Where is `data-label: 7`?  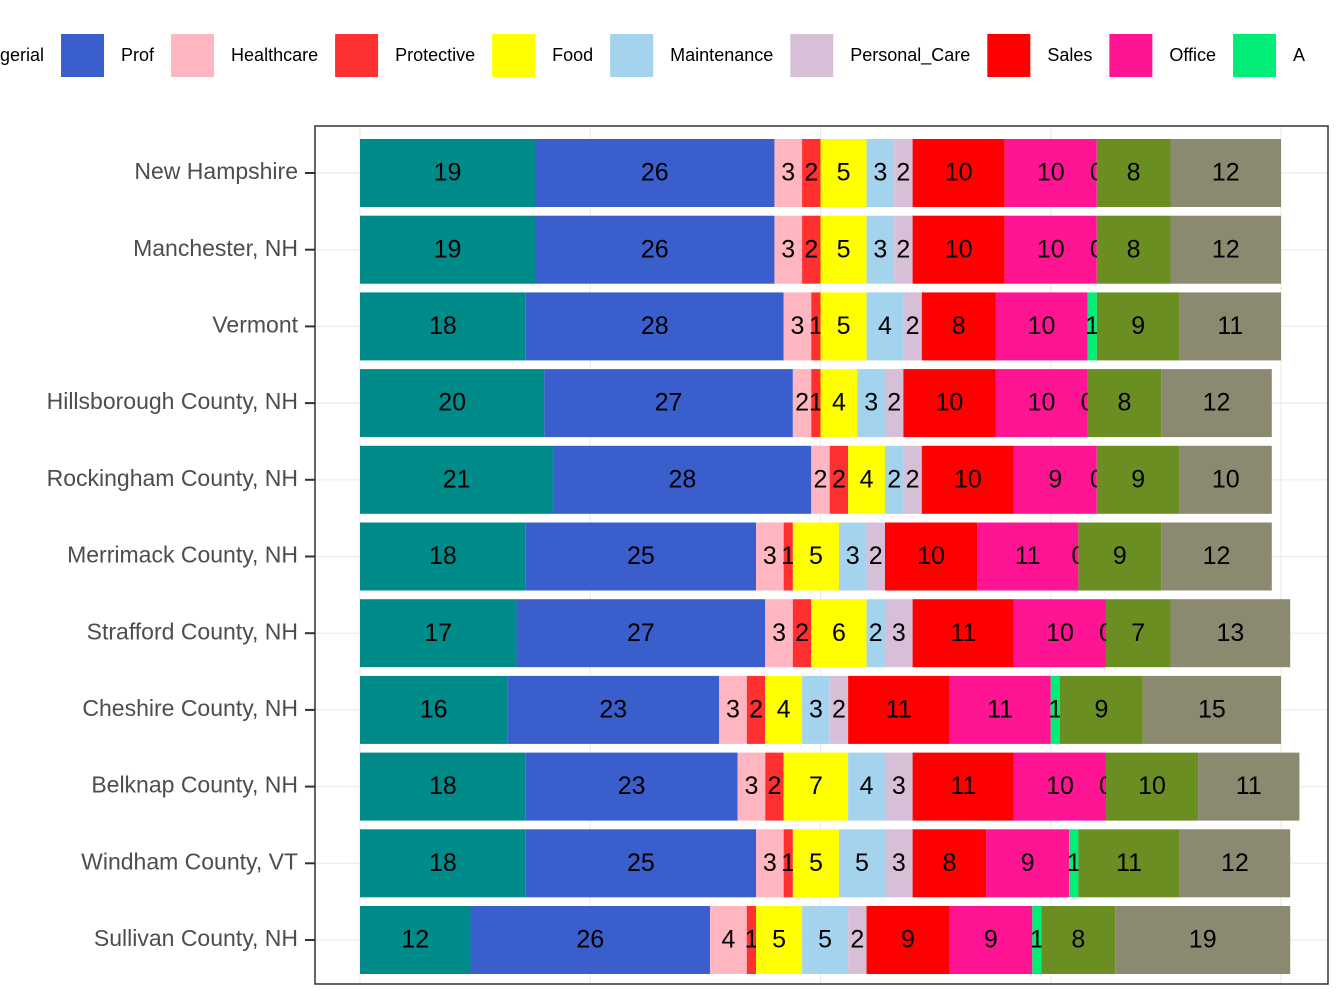 data-label: 7 is located at coordinates (1138, 633).